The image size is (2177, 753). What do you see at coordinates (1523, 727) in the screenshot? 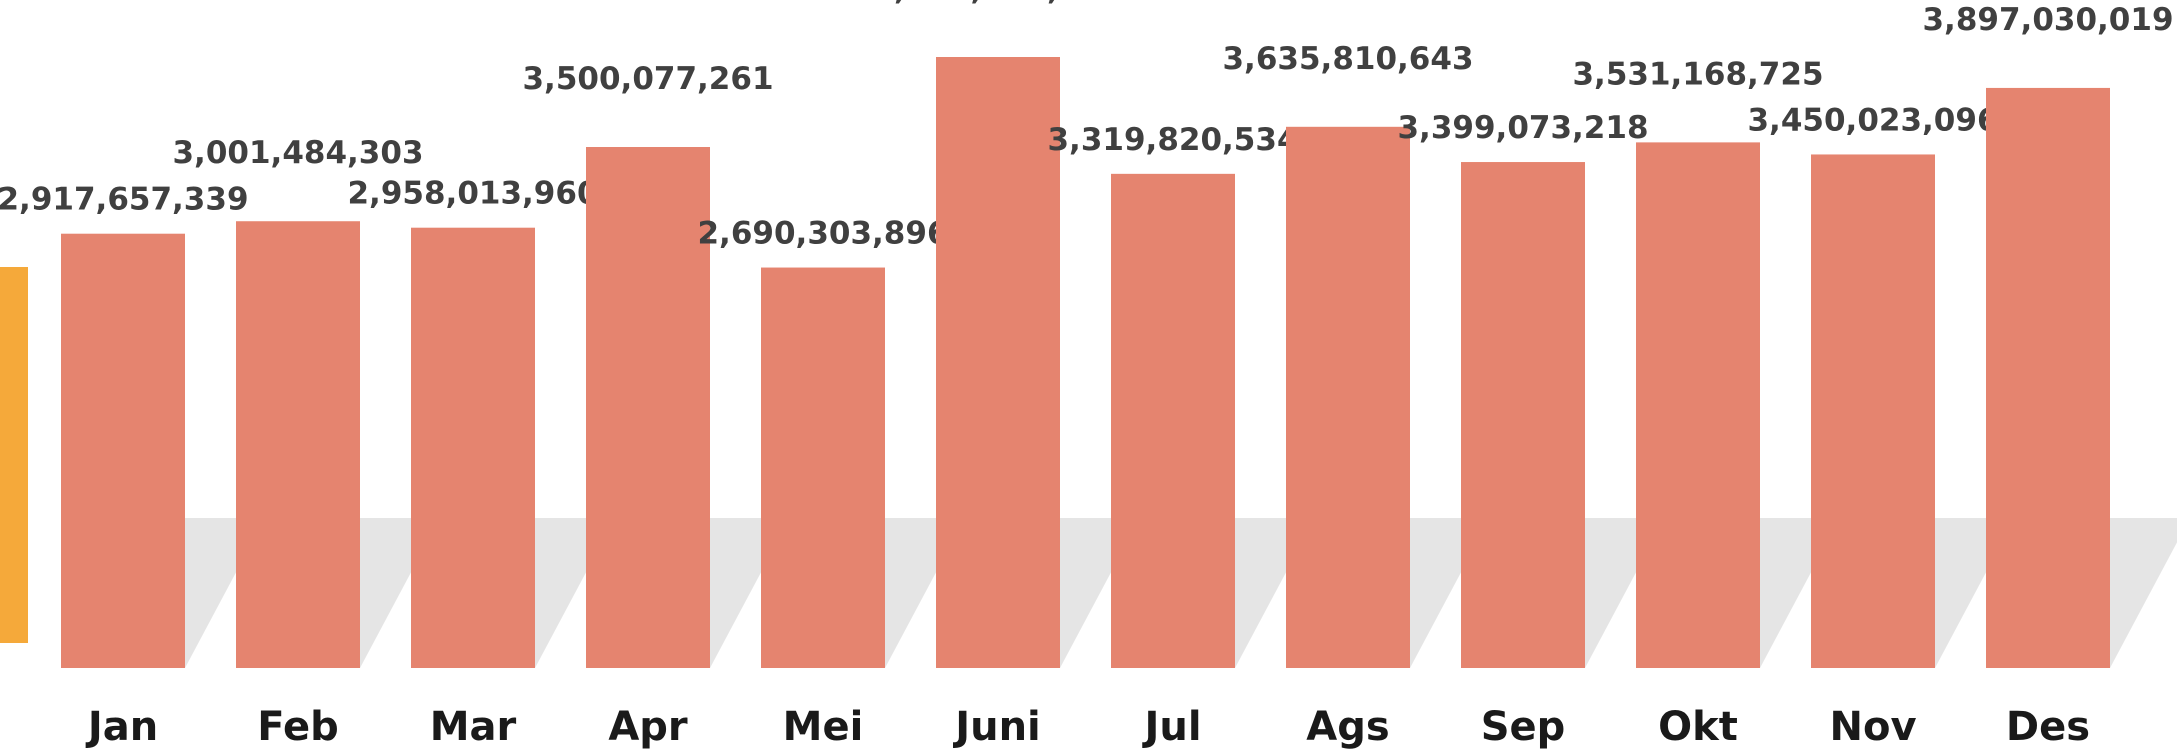
I see `x-tick-label: Sep` at bounding box center [1523, 727].